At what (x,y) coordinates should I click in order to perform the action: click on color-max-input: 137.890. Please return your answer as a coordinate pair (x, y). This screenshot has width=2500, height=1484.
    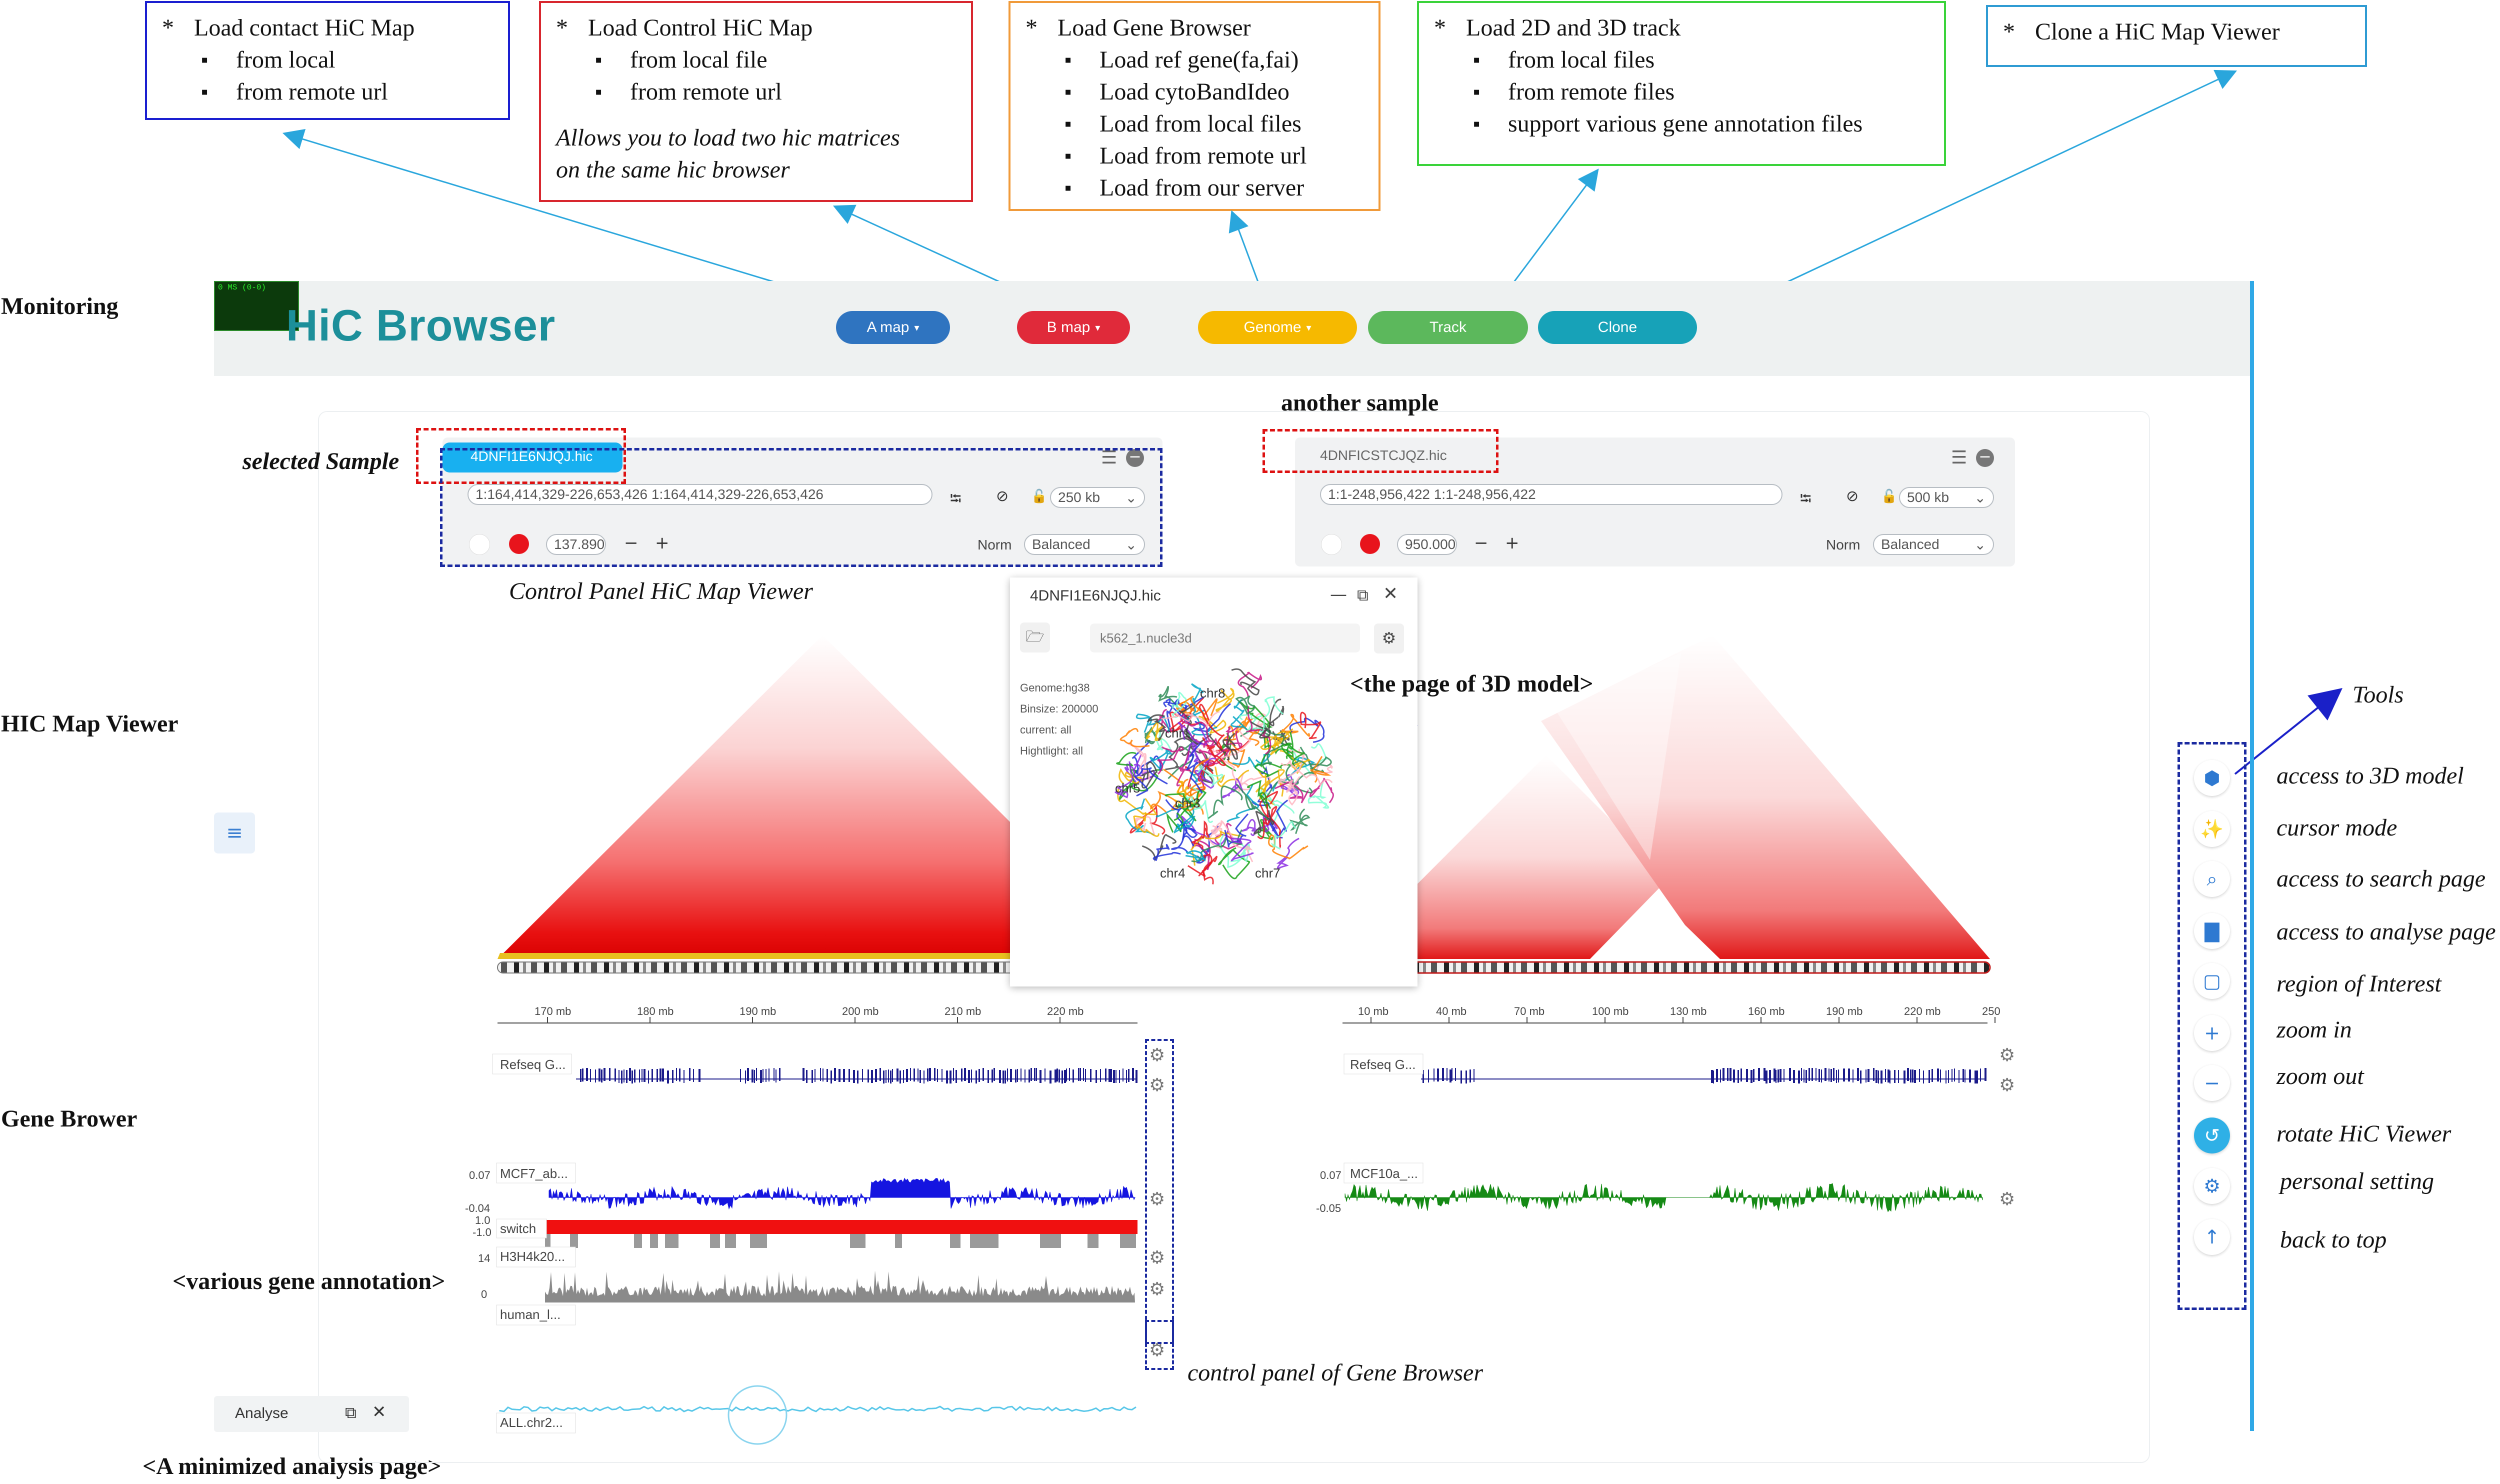
    Looking at the image, I should click on (576, 544).